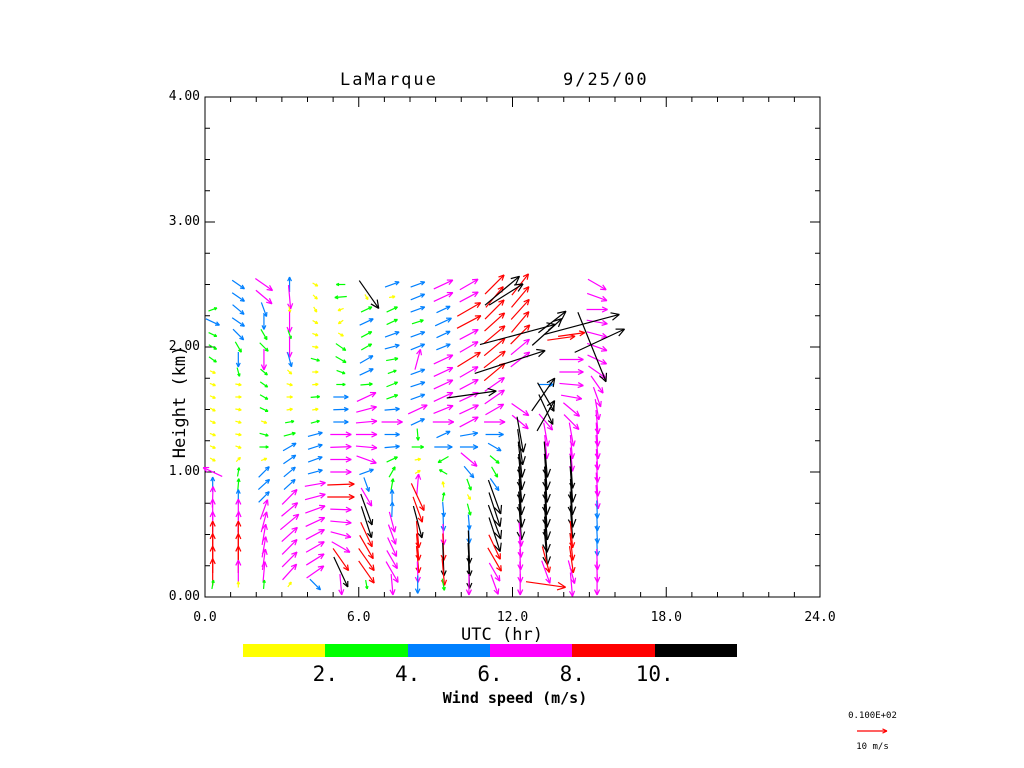 The height and width of the screenshot is (768, 1024). What do you see at coordinates (205, 617) in the screenshot?
I see `x-tick-label: 0.0` at bounding box center [205, 617].